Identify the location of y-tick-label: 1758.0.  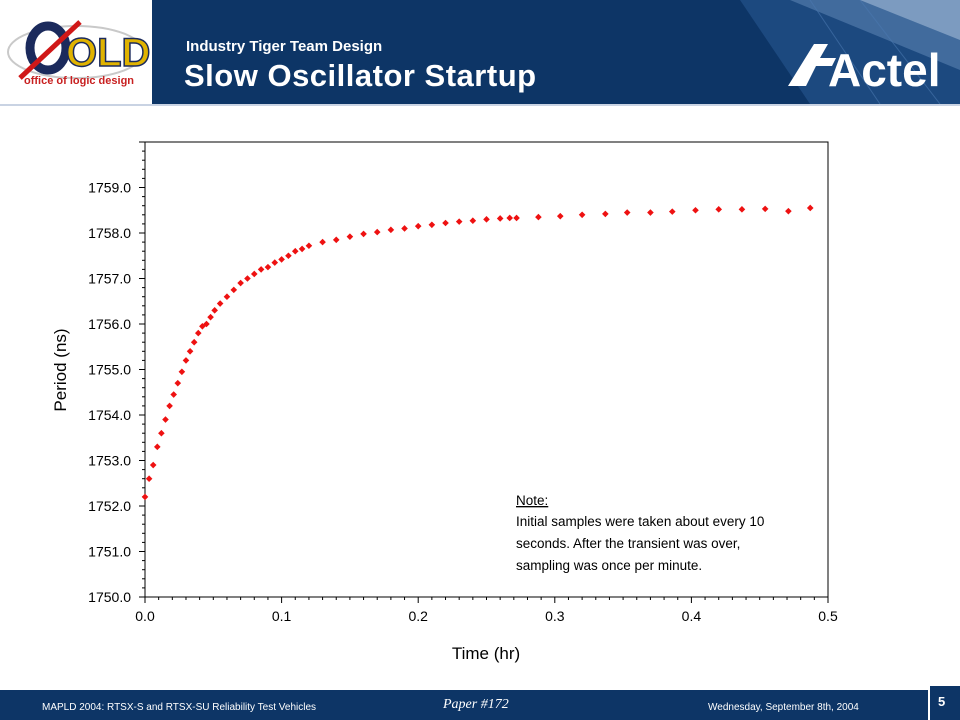
(109, 233).